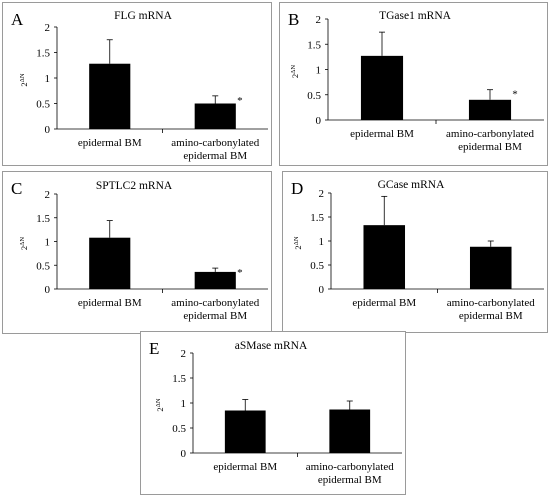  What do you see at coordinates (271, 346) in the screenshot?
I see `chart-title: aSMase mRNA` at bounding box center [271, 346].